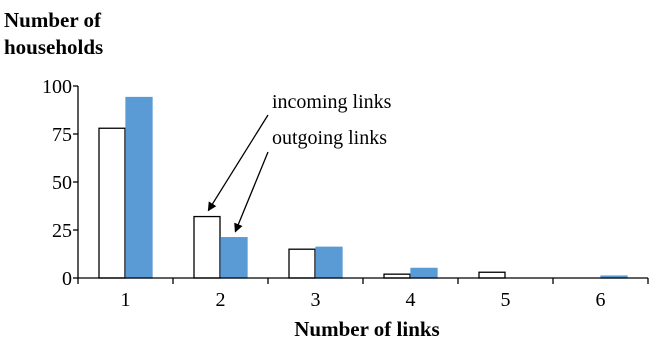  What do you see at coordinates (316, 300) in the screenshot?
I see `x-tick-label: 3` at bounding box center [316, 300].